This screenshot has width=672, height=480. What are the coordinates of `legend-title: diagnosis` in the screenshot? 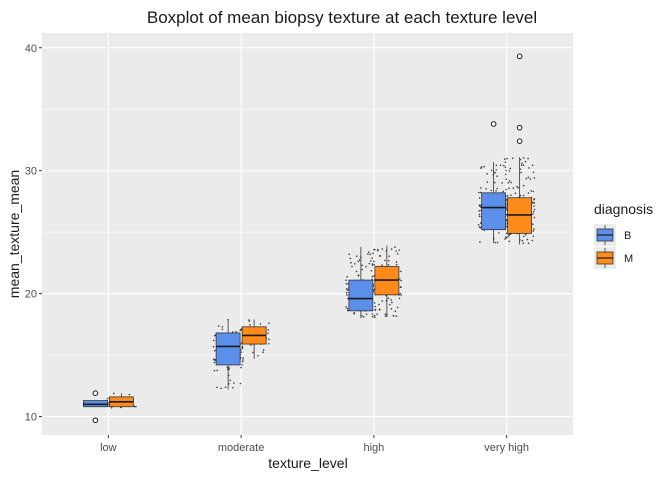 It's located at (623, 209).